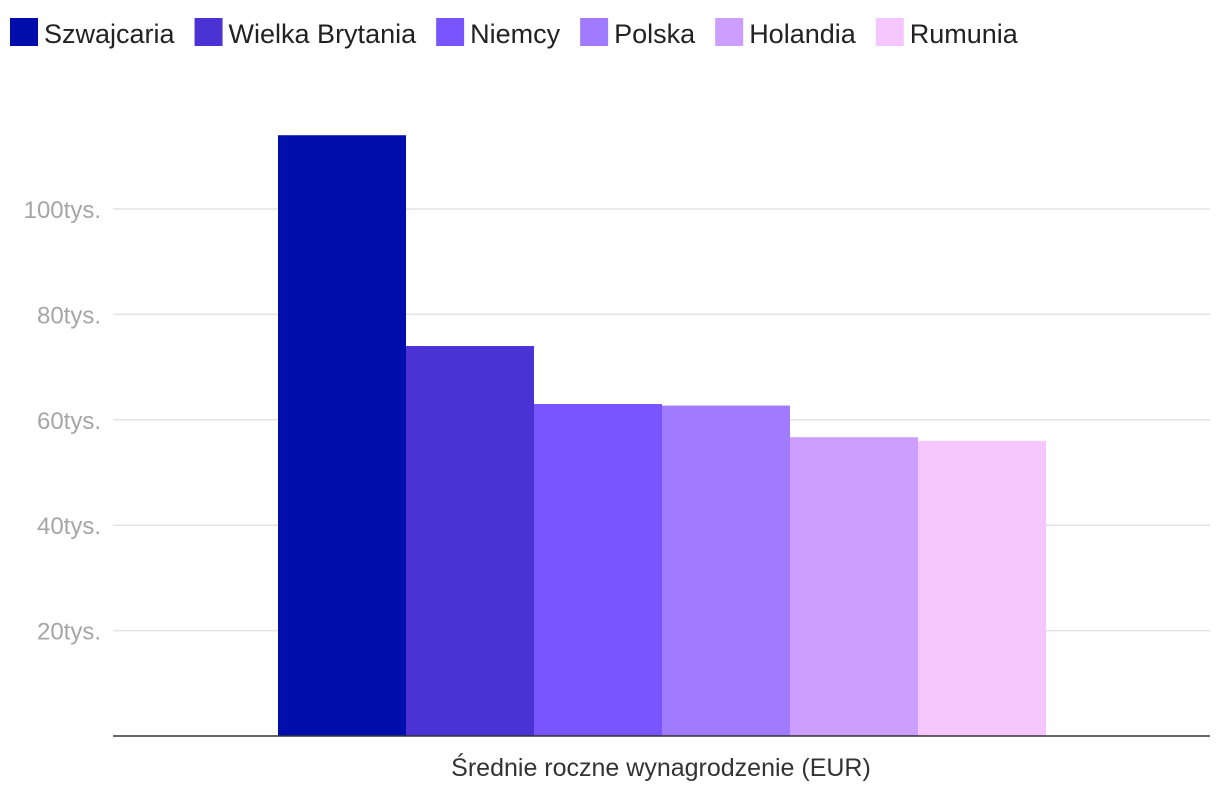  I want to click on legend-item: Rumunia, so click(947, 33).